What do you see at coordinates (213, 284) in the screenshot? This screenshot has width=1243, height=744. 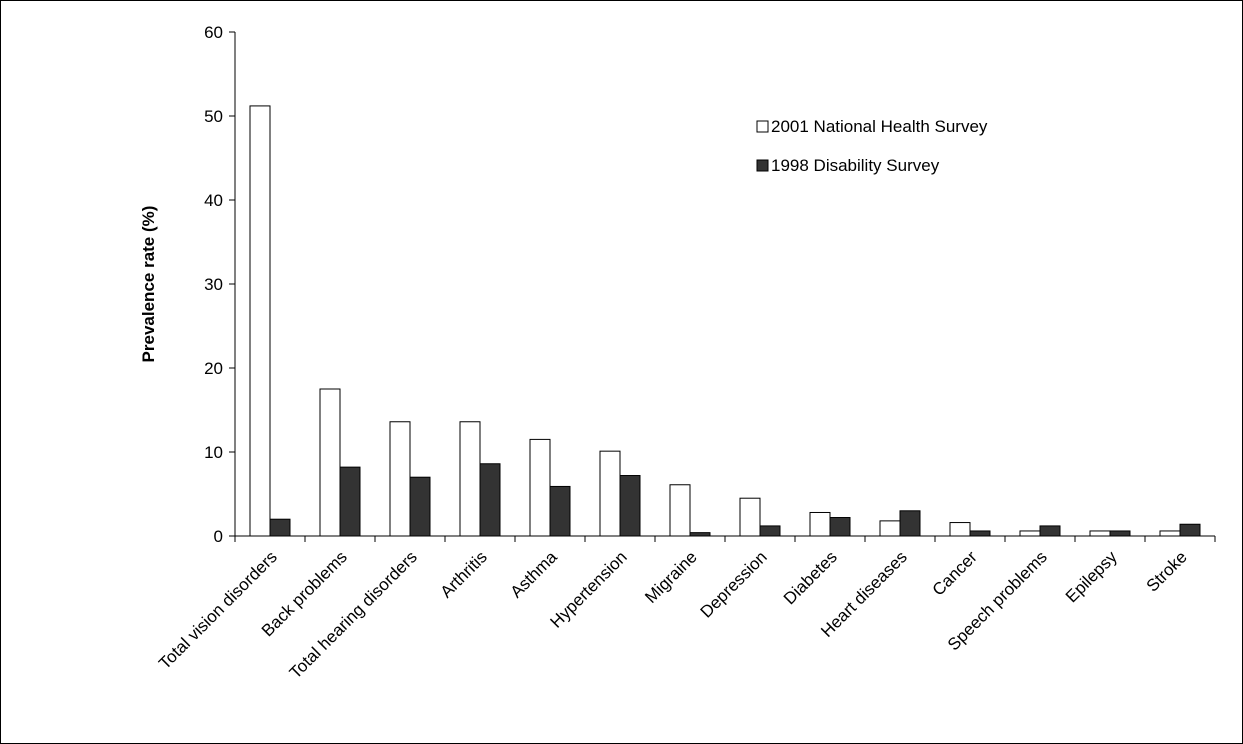 I see `y-tick-label: 30` at bounding box center [213, 284].